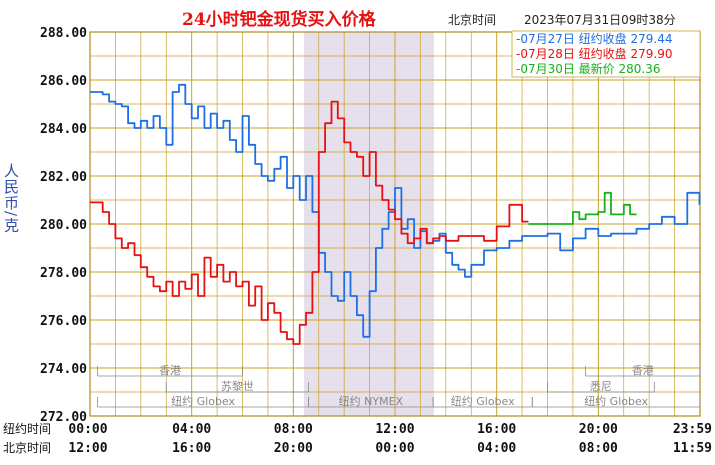  Describe the element at coordinates (63, 321) in the screenshot. I see `y-tick-label: 276.00` at that location.